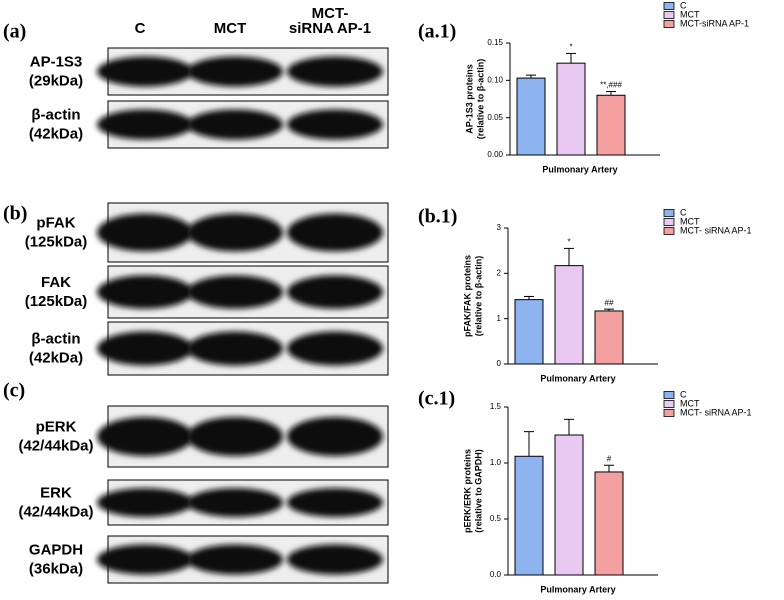 This screenshot has width=784, height=600. What do you see at coordinates (230, 28) in the screenshot?
I see `lane-label: MCT` at bounding box center [230, 28].